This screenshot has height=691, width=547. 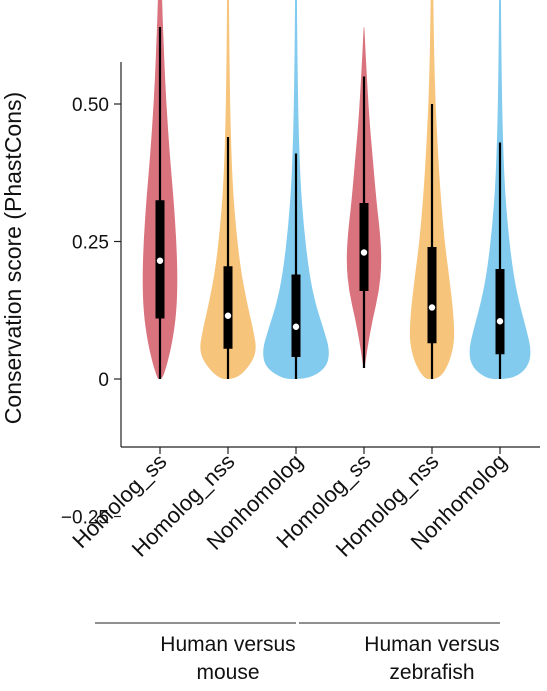 What do you see at coordinates (431, 672) in the screenshot?
I see `group-label-line2: zebrafish` at bounding box center [431, 672].